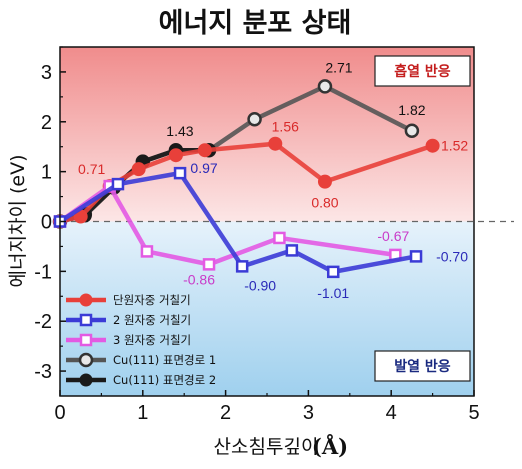  I want to click on endothermic-region-label: 흡열 반응, so click(422, 71).